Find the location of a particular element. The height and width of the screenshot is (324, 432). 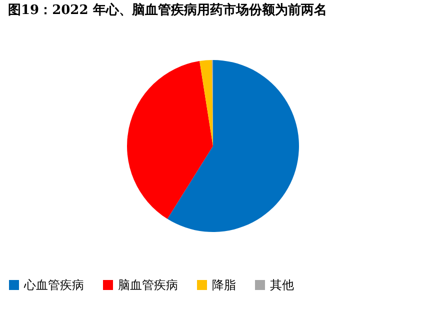

legend-label: 其他 is located at coordinates (282, 285).